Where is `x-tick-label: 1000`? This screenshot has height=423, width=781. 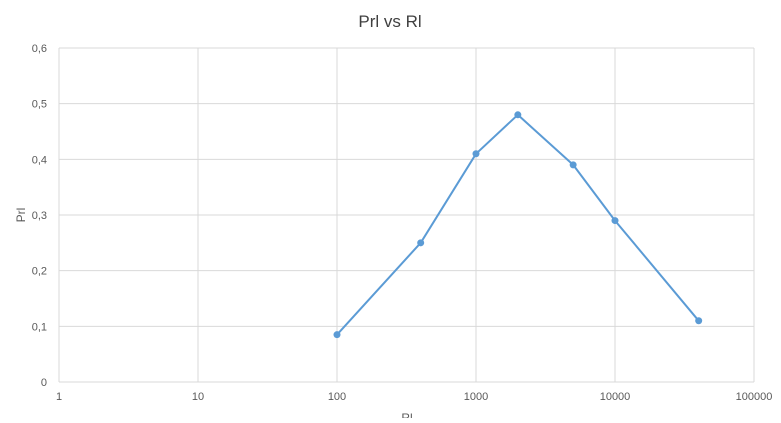 x-tick-label: 1000 is located at coordinates (476, 397).